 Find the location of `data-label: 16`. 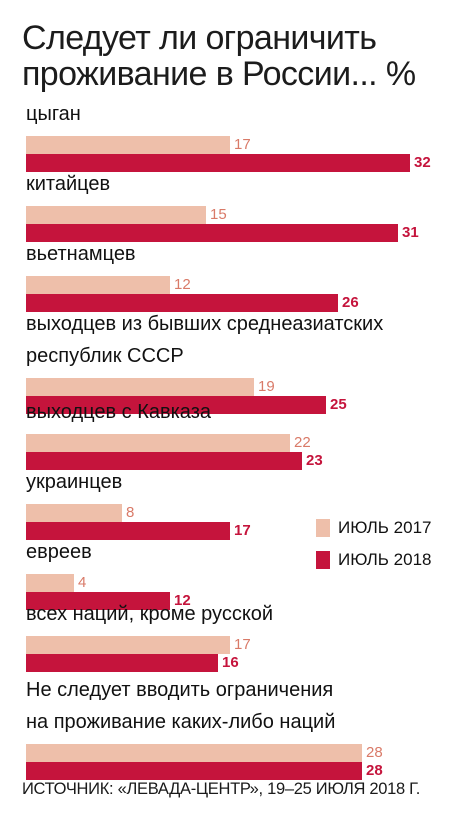

data-label: 16 is located at coordinates (230, 662).